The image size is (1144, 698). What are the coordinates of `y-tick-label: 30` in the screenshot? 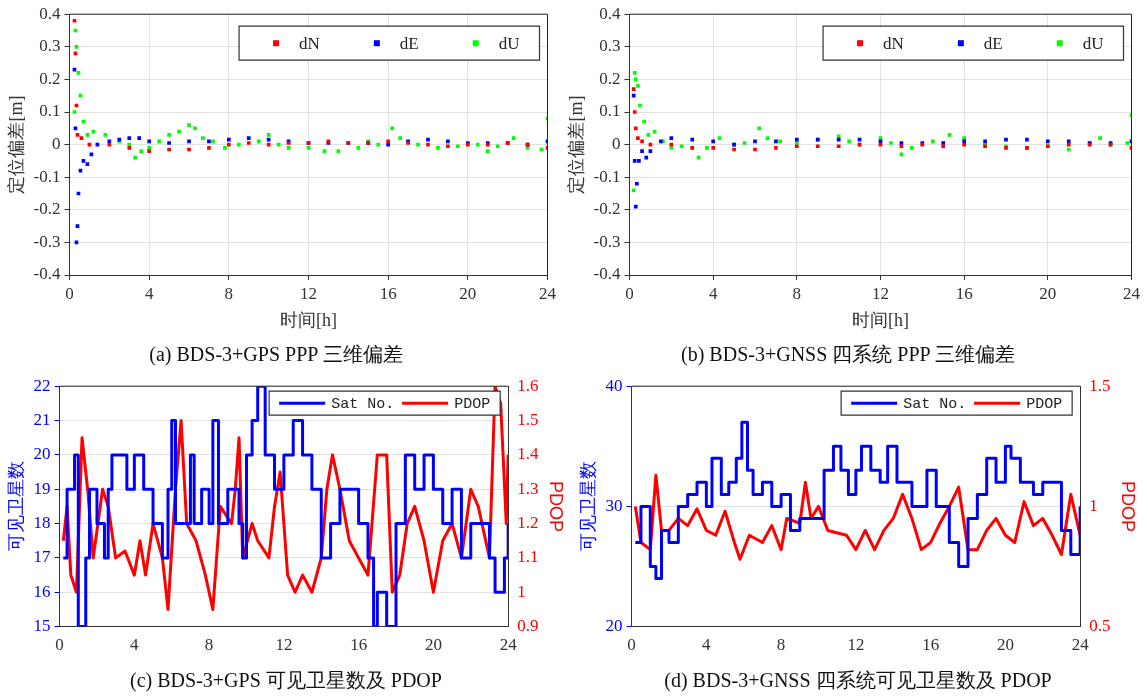 It's located at (614, 505).